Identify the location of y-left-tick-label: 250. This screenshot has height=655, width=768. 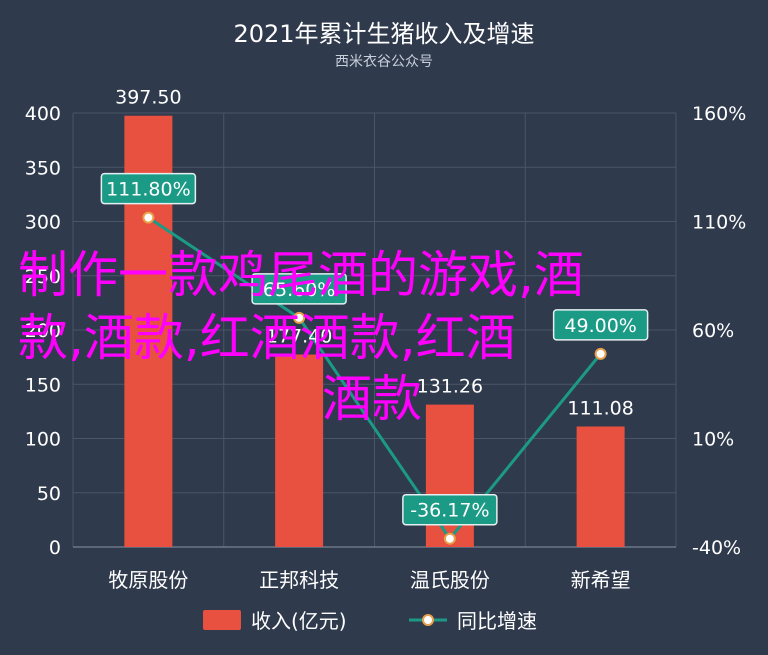
(43, 277).